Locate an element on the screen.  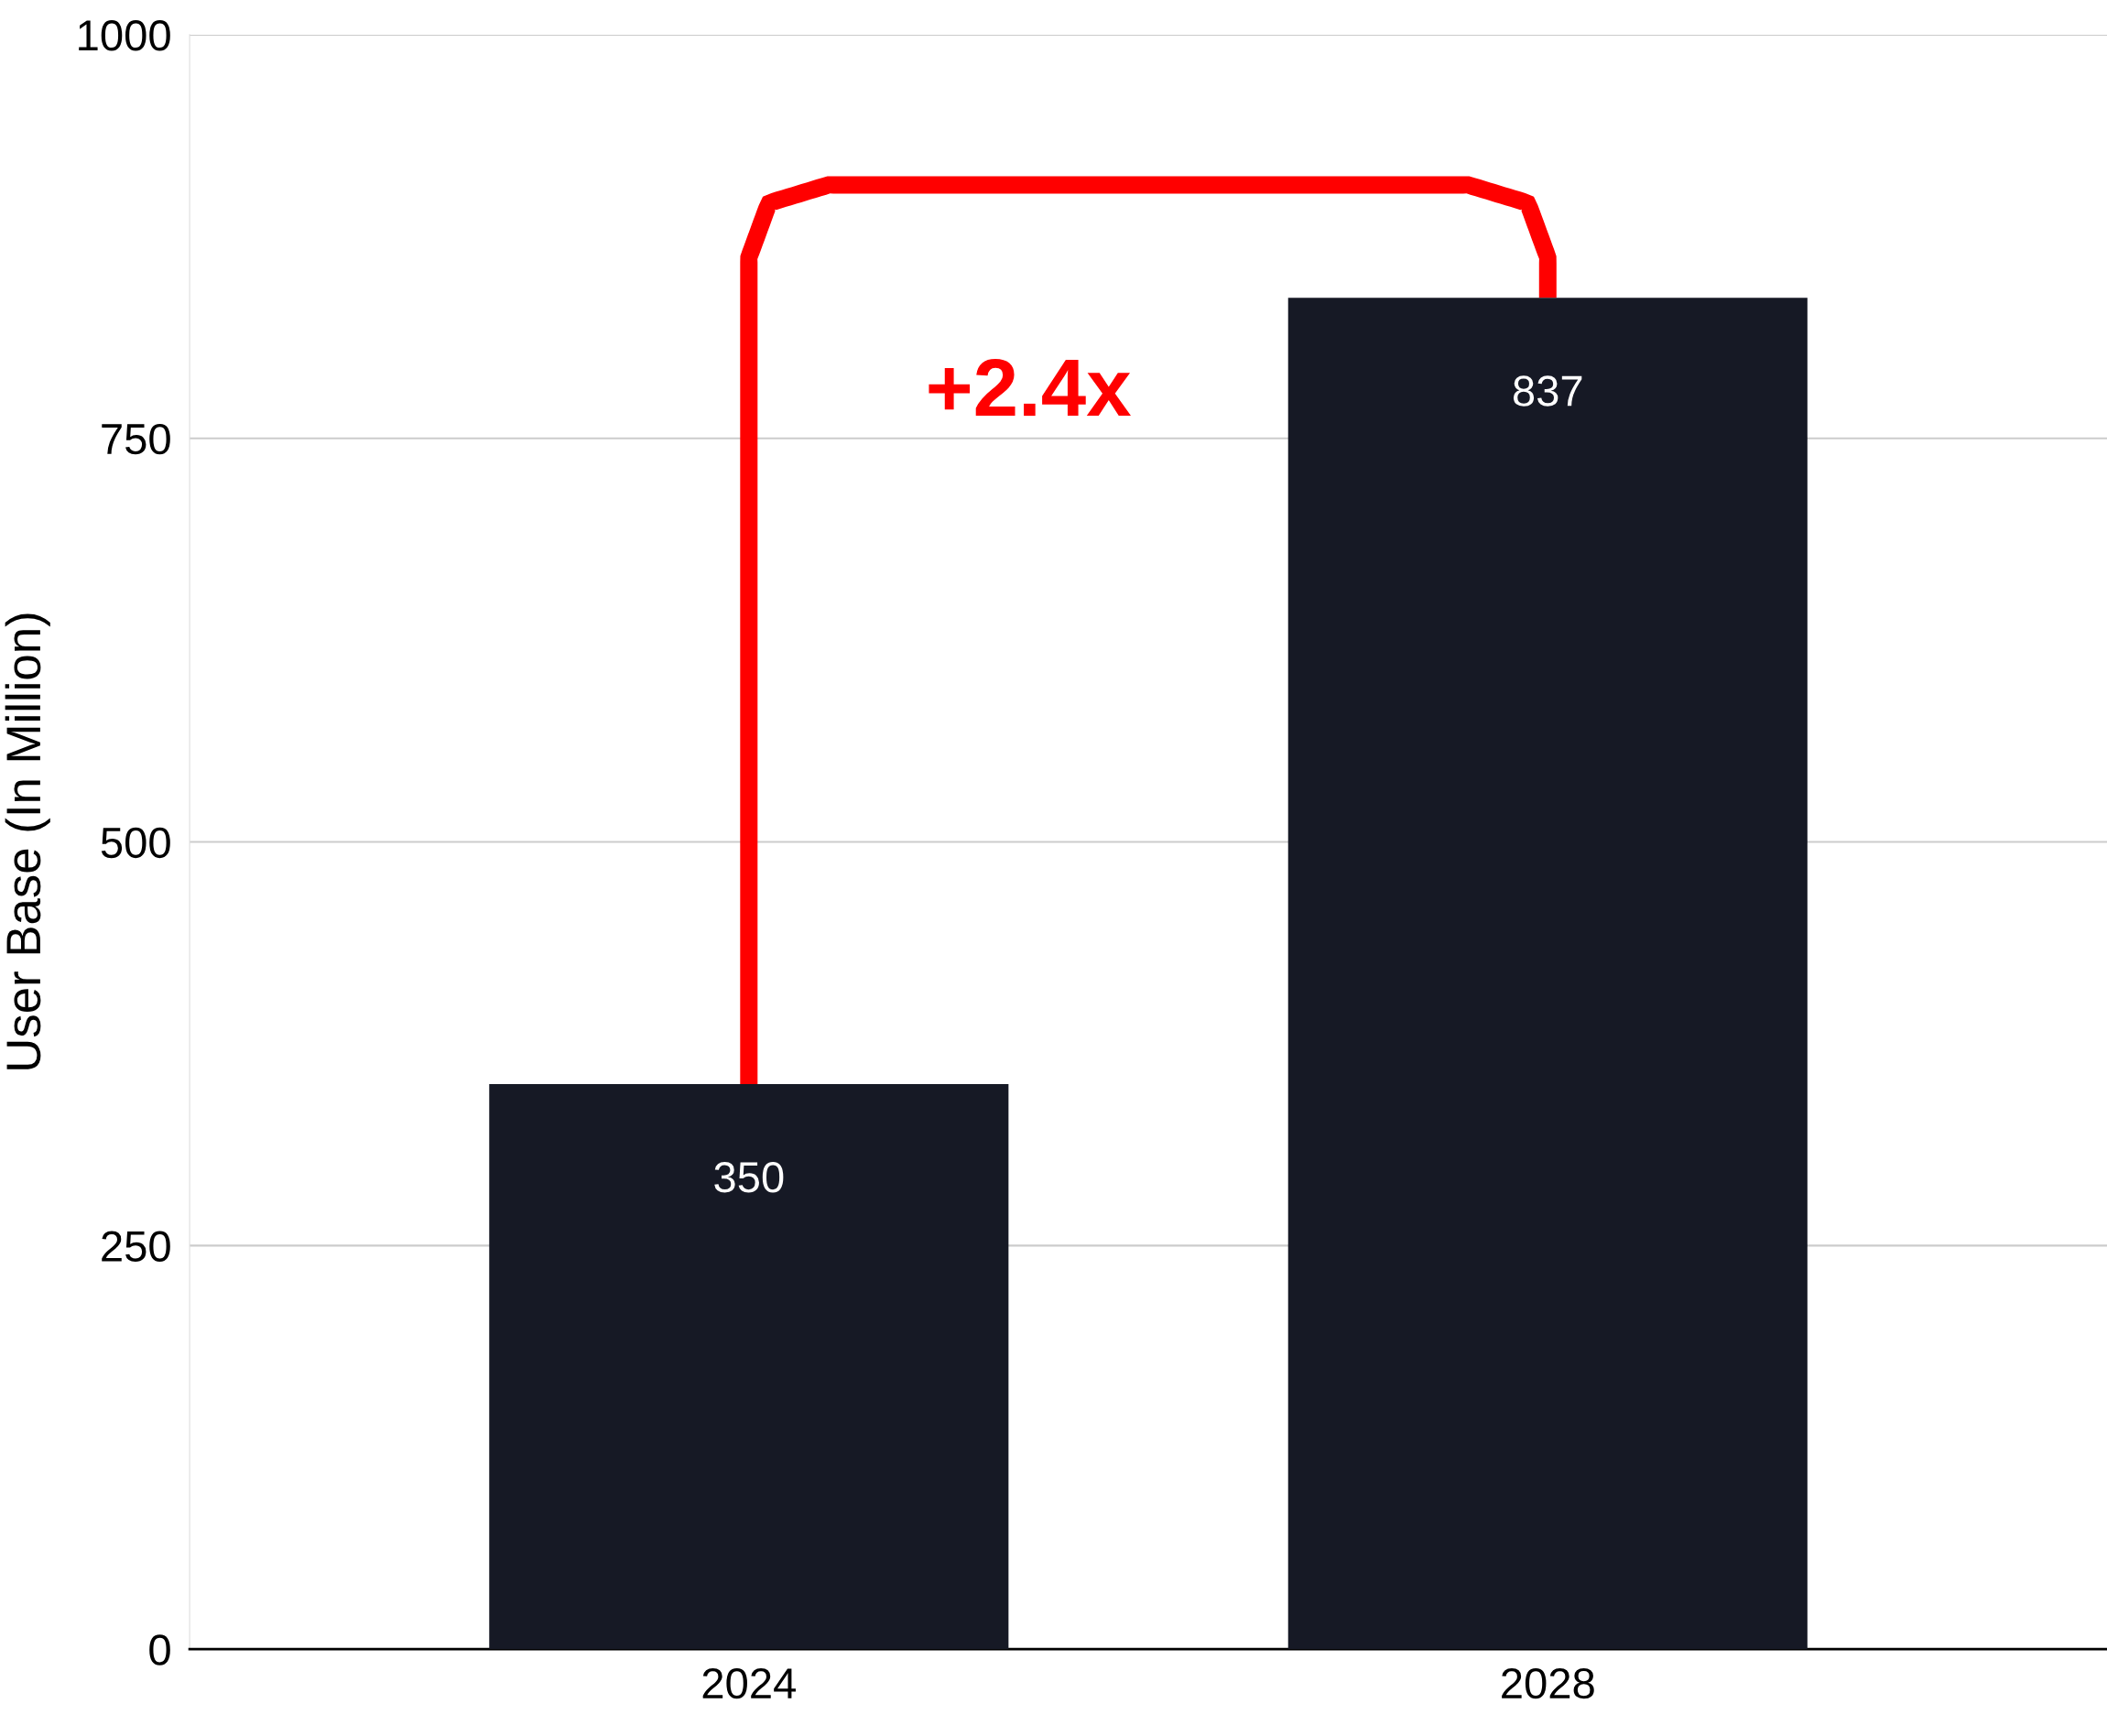
y-tick-label: 0 is located at coordinates (159, 1650).